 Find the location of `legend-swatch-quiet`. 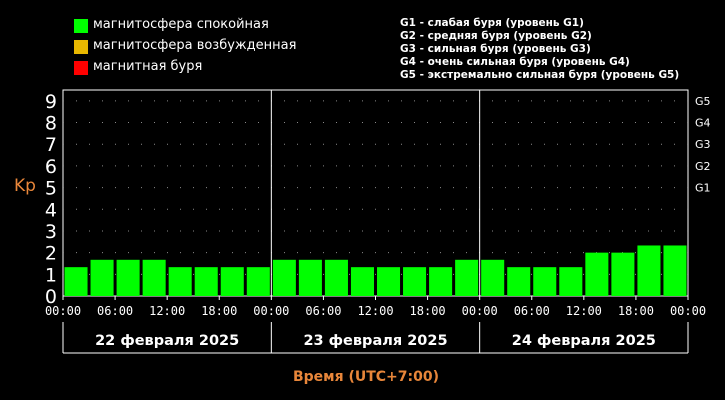

legend-swatch-quiet is located at coordinates (81, 26).